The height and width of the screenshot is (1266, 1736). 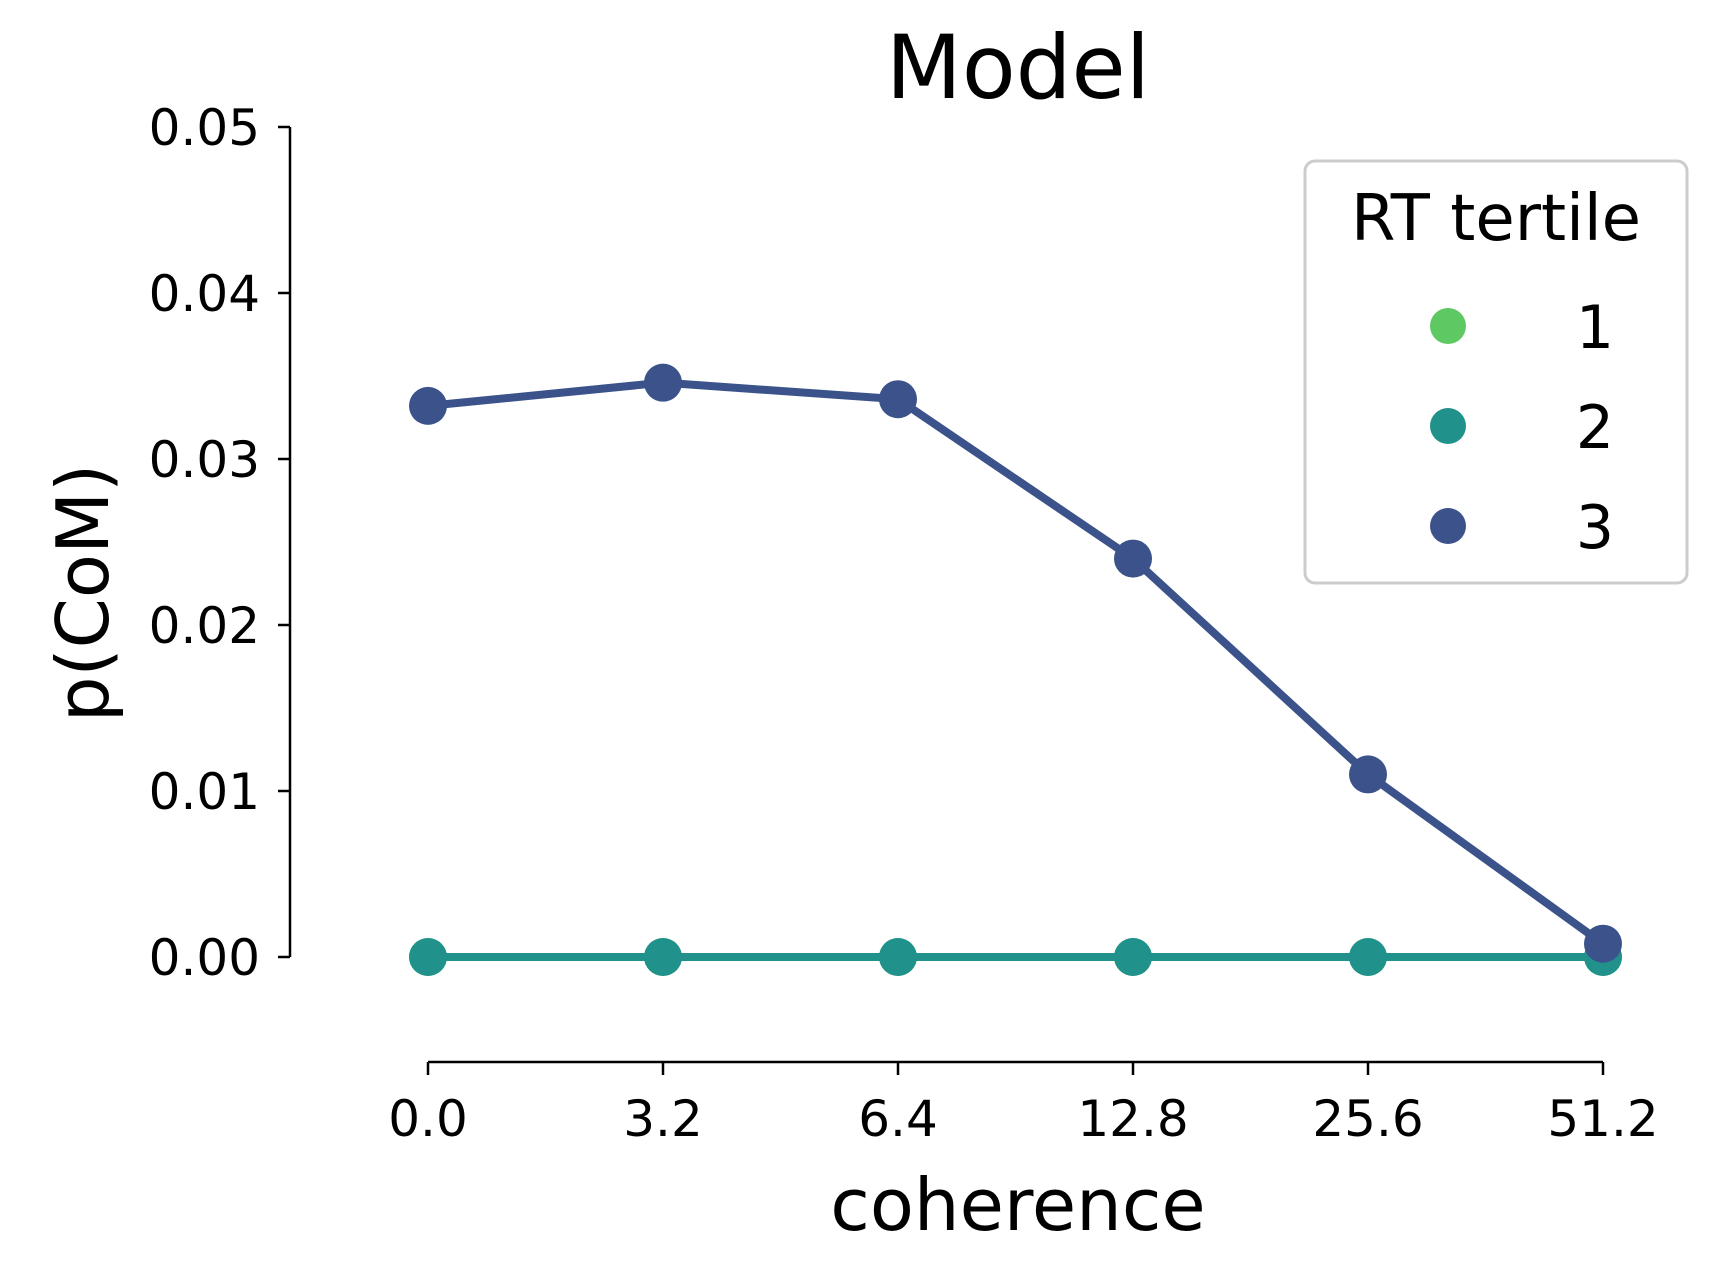 What do you see at coordinates (1496, 219) in the screenshot?
I see `legend-title: RT tertile` at bounding box center [1496, 219].